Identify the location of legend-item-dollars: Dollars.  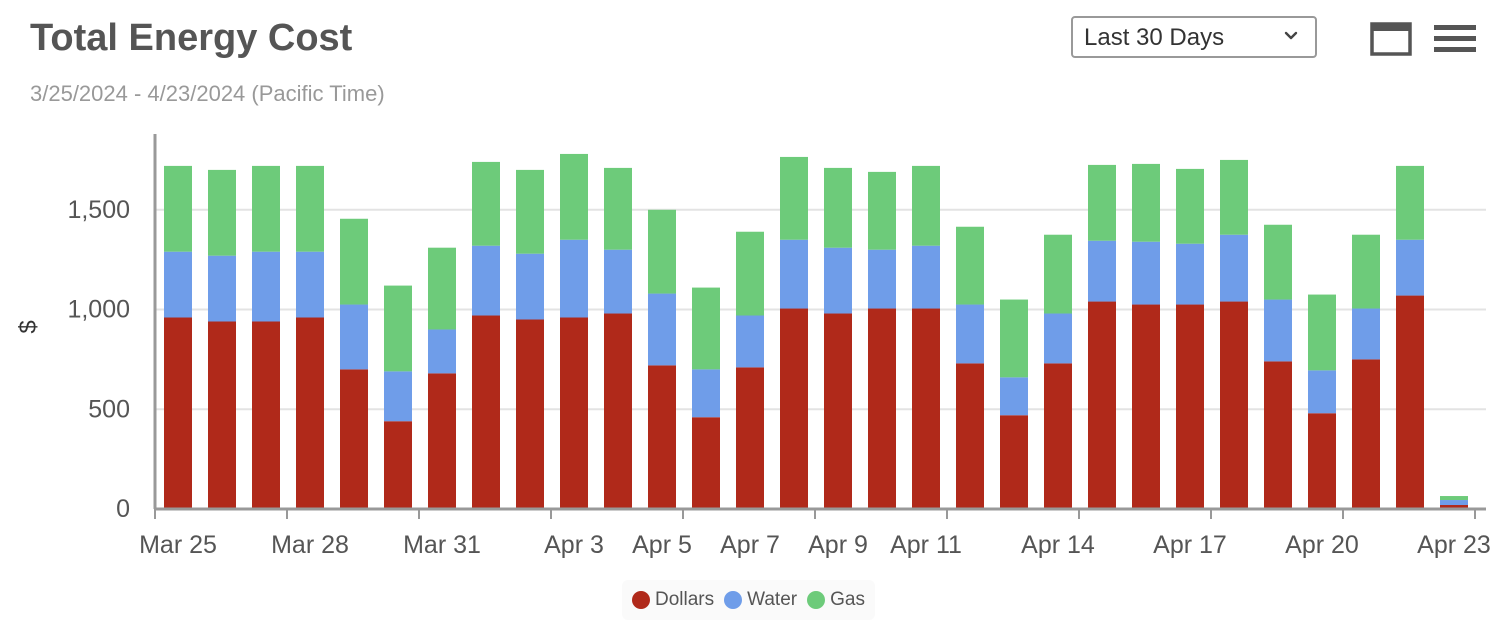
(673, 600).